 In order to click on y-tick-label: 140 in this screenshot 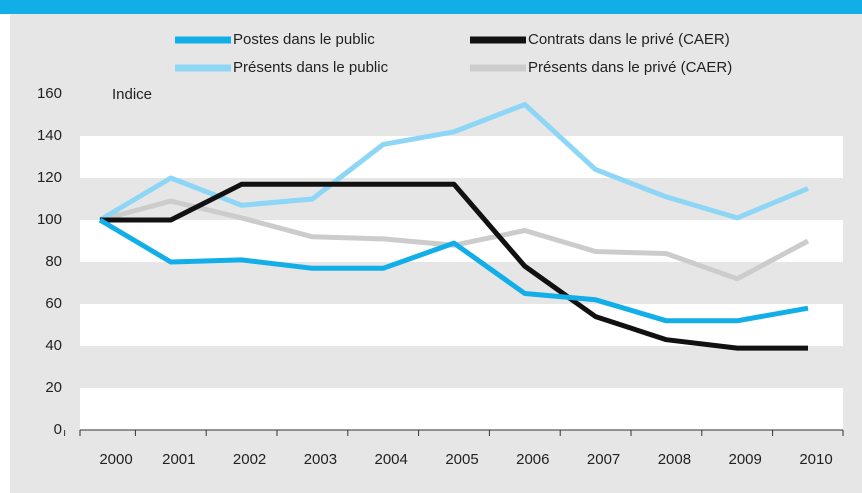, I will do `click(49, 135)`.